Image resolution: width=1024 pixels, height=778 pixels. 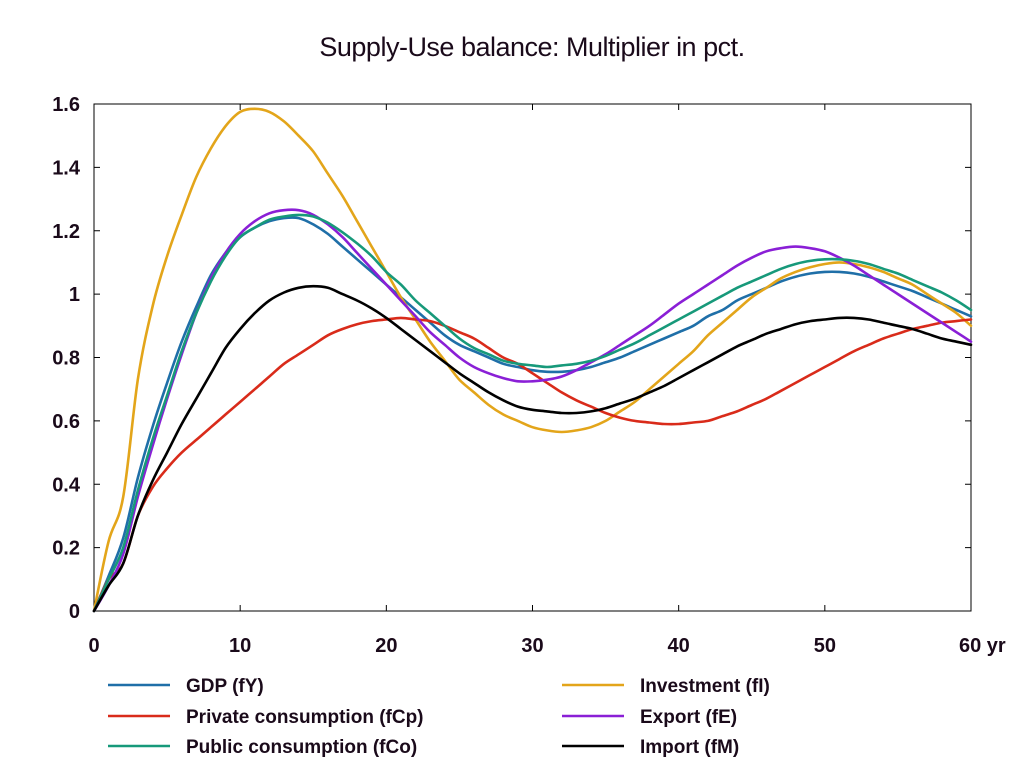 I want to click on y-tick-label: 1.2, so click(x=66, y=232).